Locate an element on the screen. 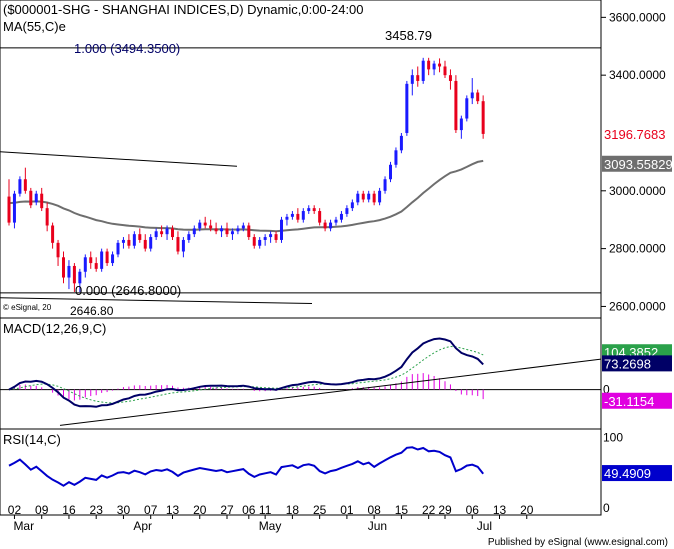 This screenshot has width=674, height=549. support-trendline is located at coordinates (156, 301).